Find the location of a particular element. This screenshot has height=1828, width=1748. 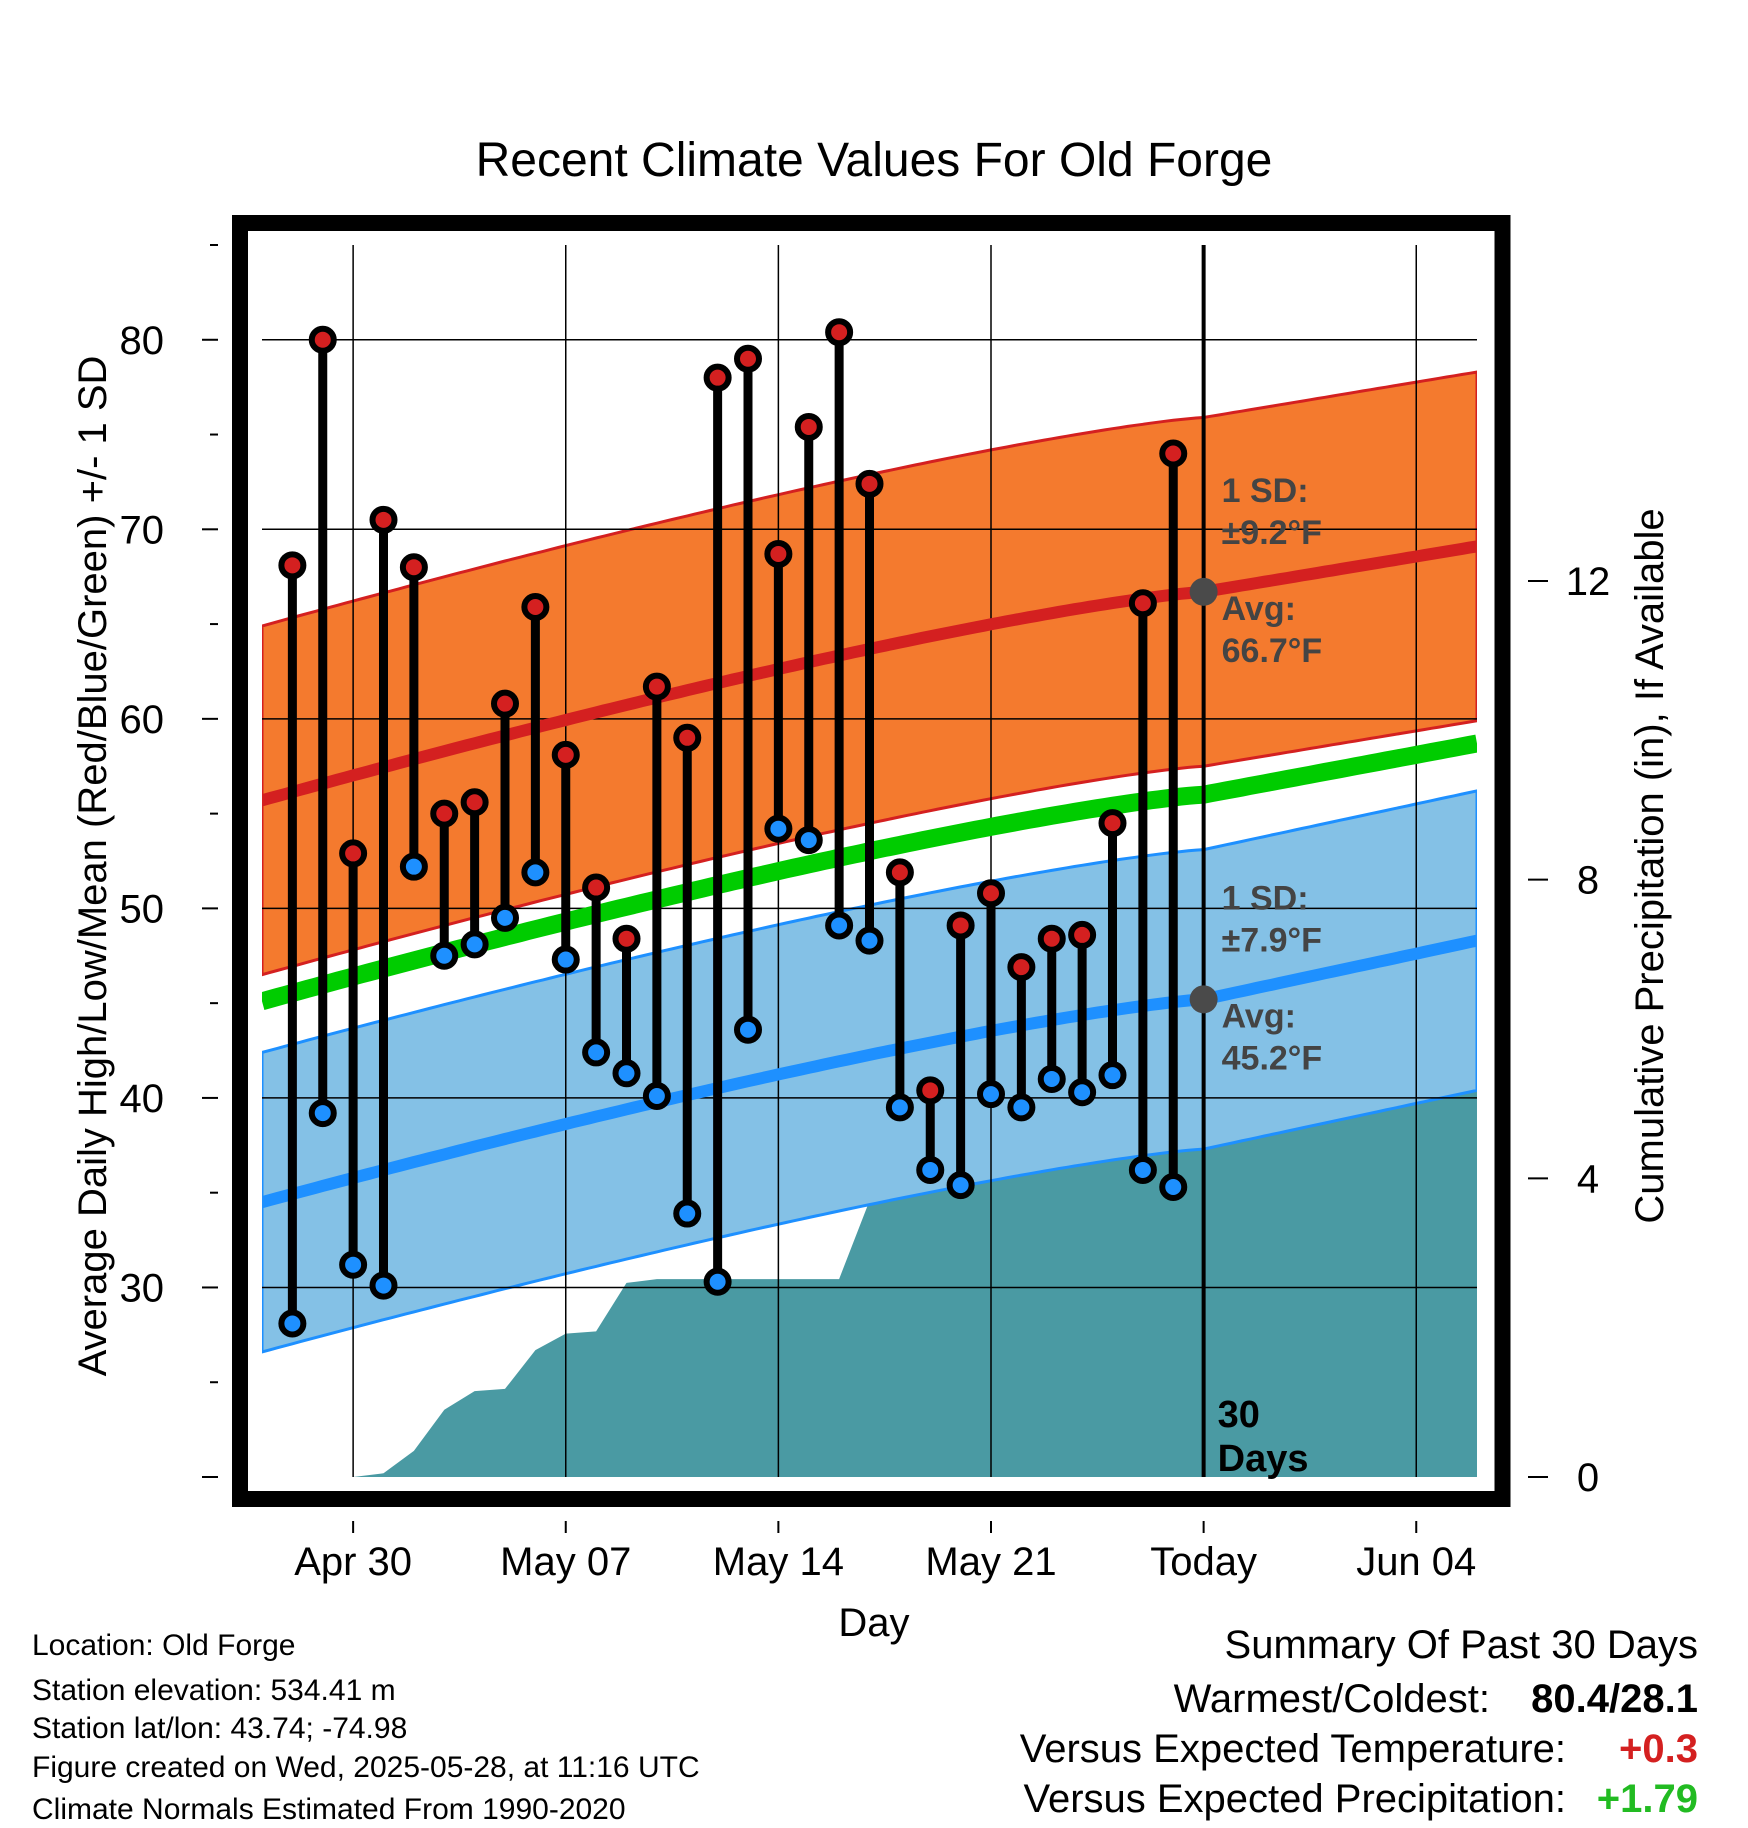

low-avg-value: 45.2°F is located at coordinates (1272, 1058).